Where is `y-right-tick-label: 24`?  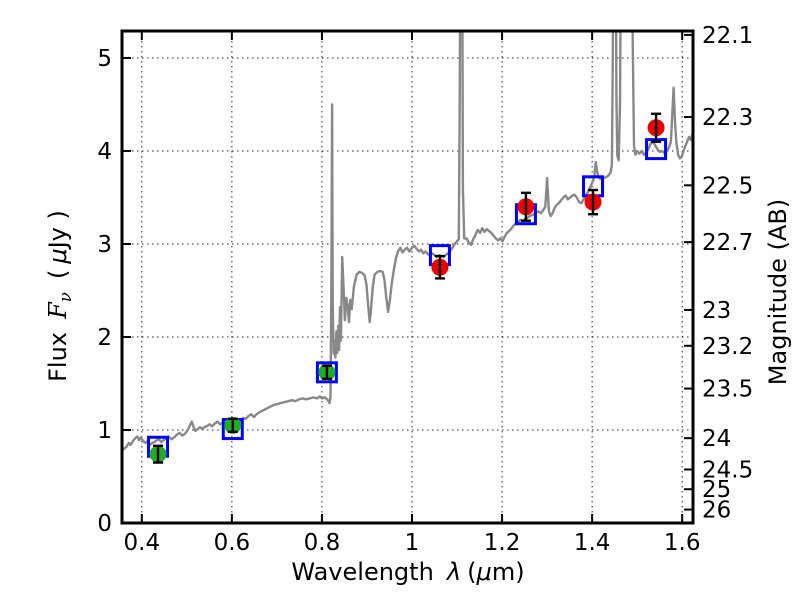
y-right-tick-label: 24 is located at coordinates (716, 439).